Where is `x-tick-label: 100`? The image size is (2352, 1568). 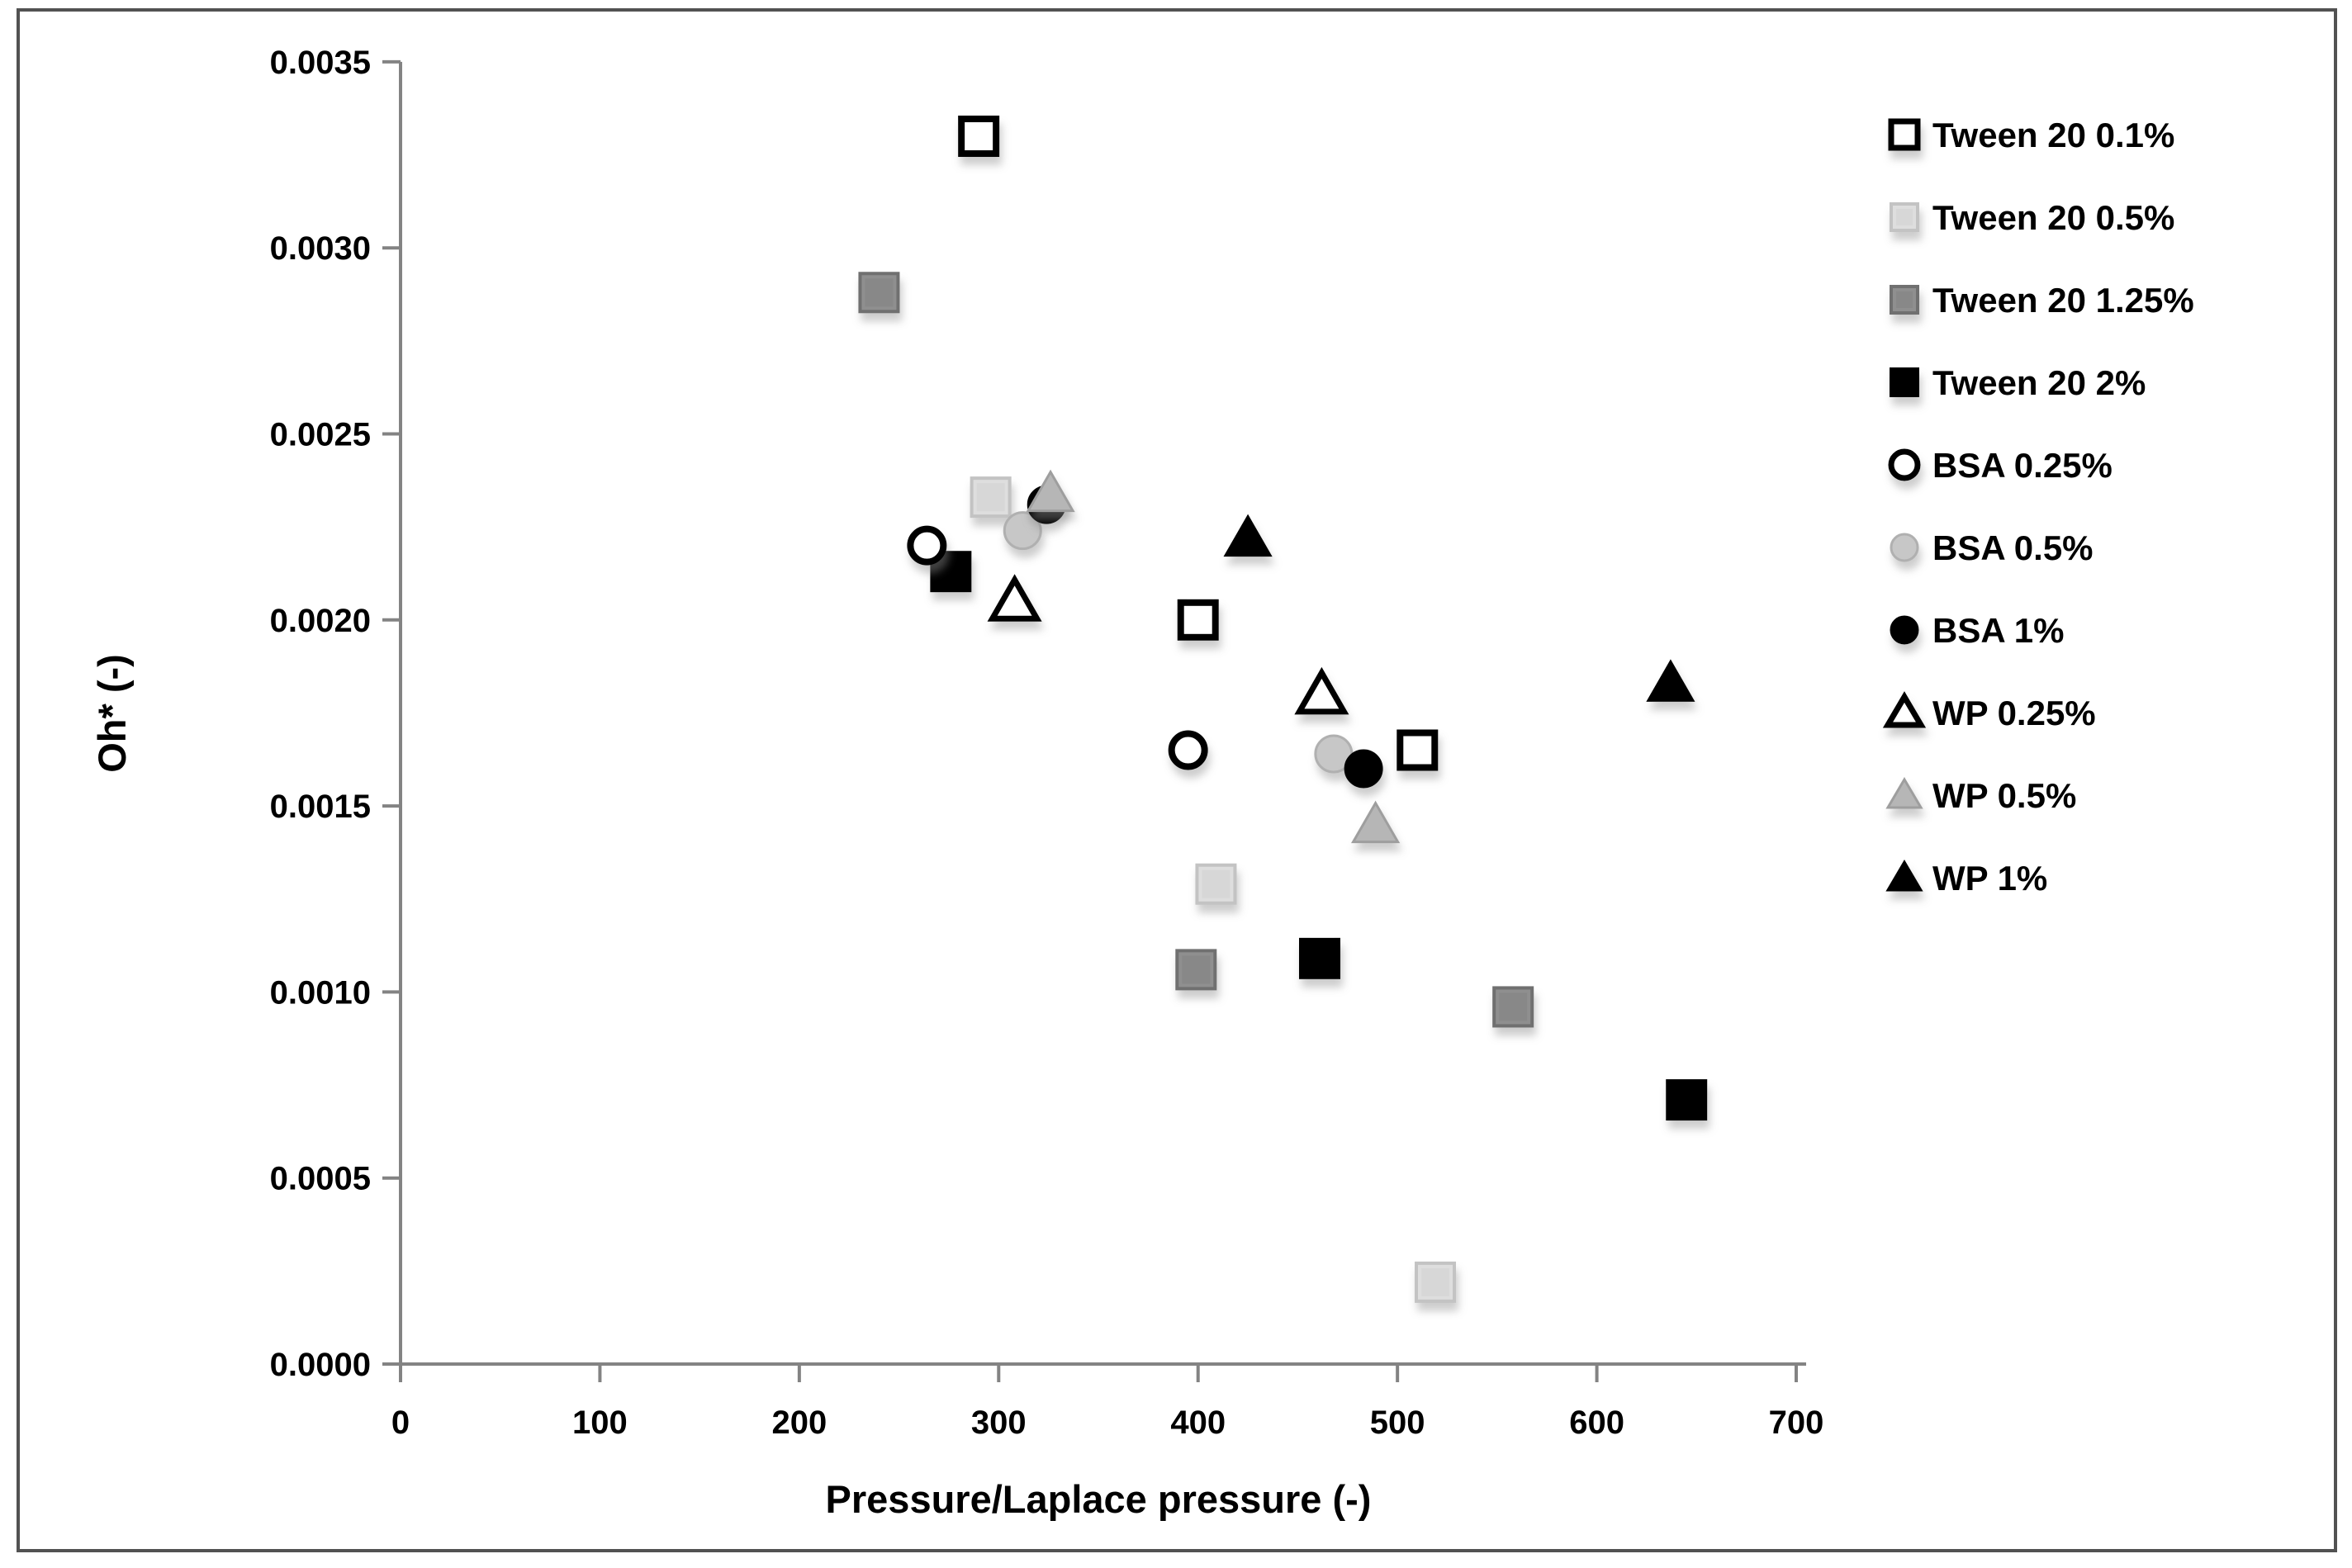 x-tick-label: 100 is located at coordinates (600, 1423).